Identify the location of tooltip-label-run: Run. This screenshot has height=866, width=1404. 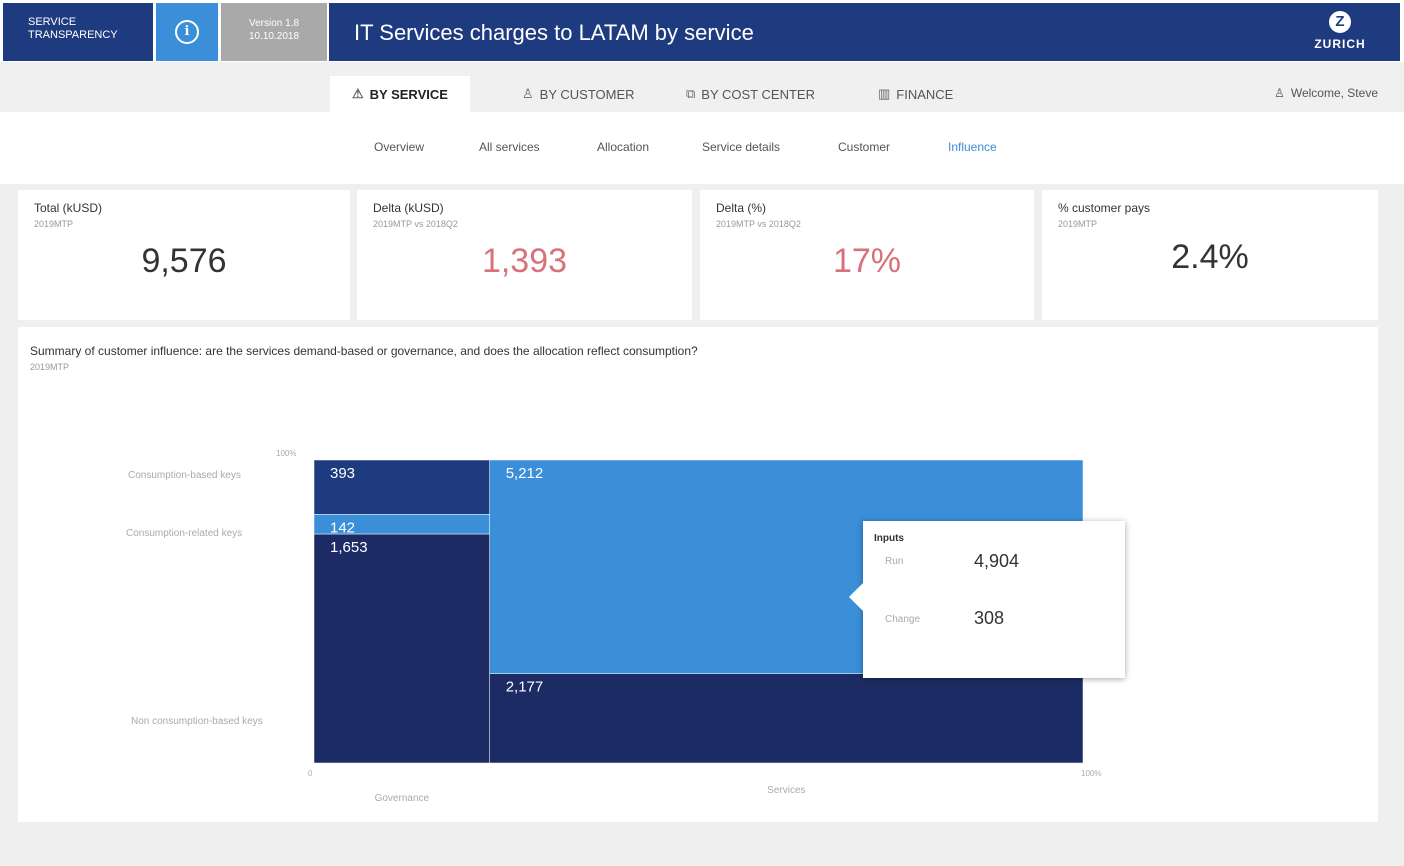
(894, 561).